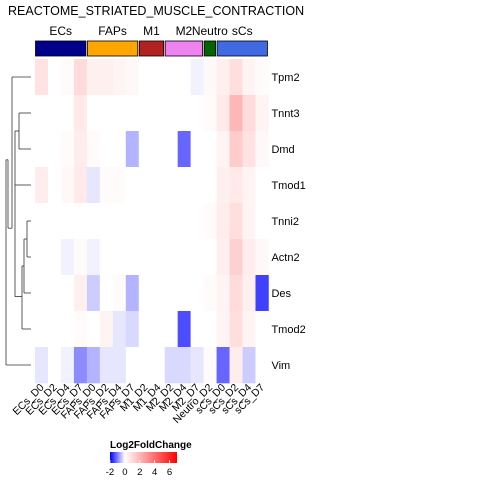 This screenshot has height=480, width=480. I want to click on group-bar-m2, so click(184, 48).